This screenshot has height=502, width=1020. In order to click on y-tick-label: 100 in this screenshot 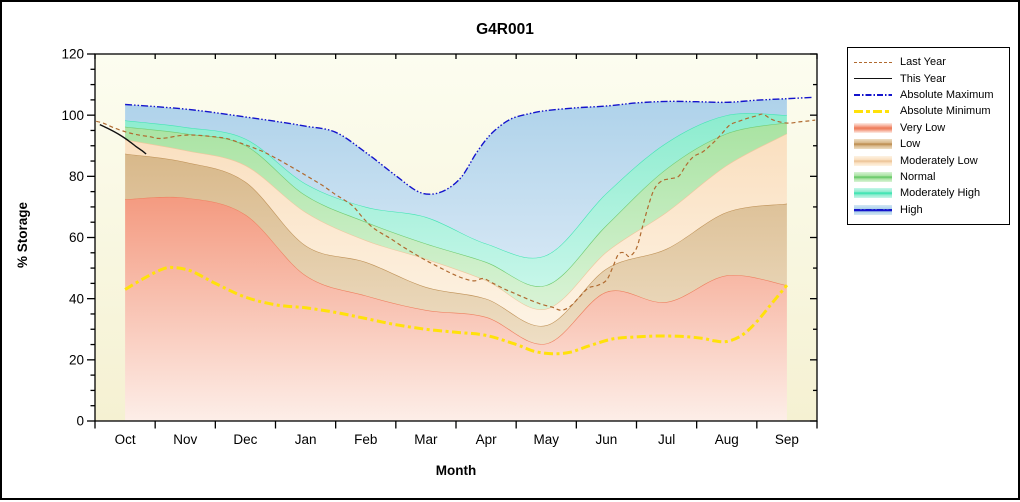, I will do `click(72, 115)`.